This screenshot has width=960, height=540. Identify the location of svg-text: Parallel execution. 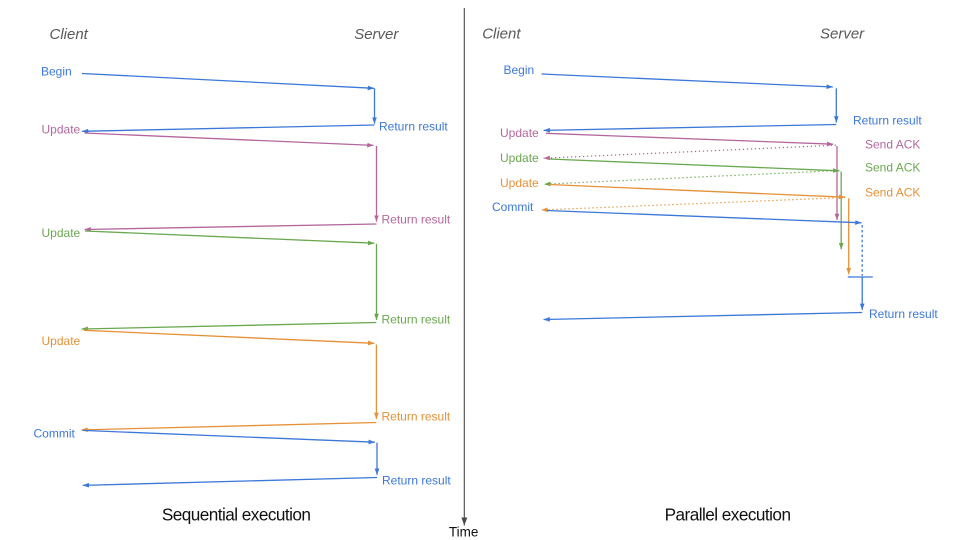
(728, 514).